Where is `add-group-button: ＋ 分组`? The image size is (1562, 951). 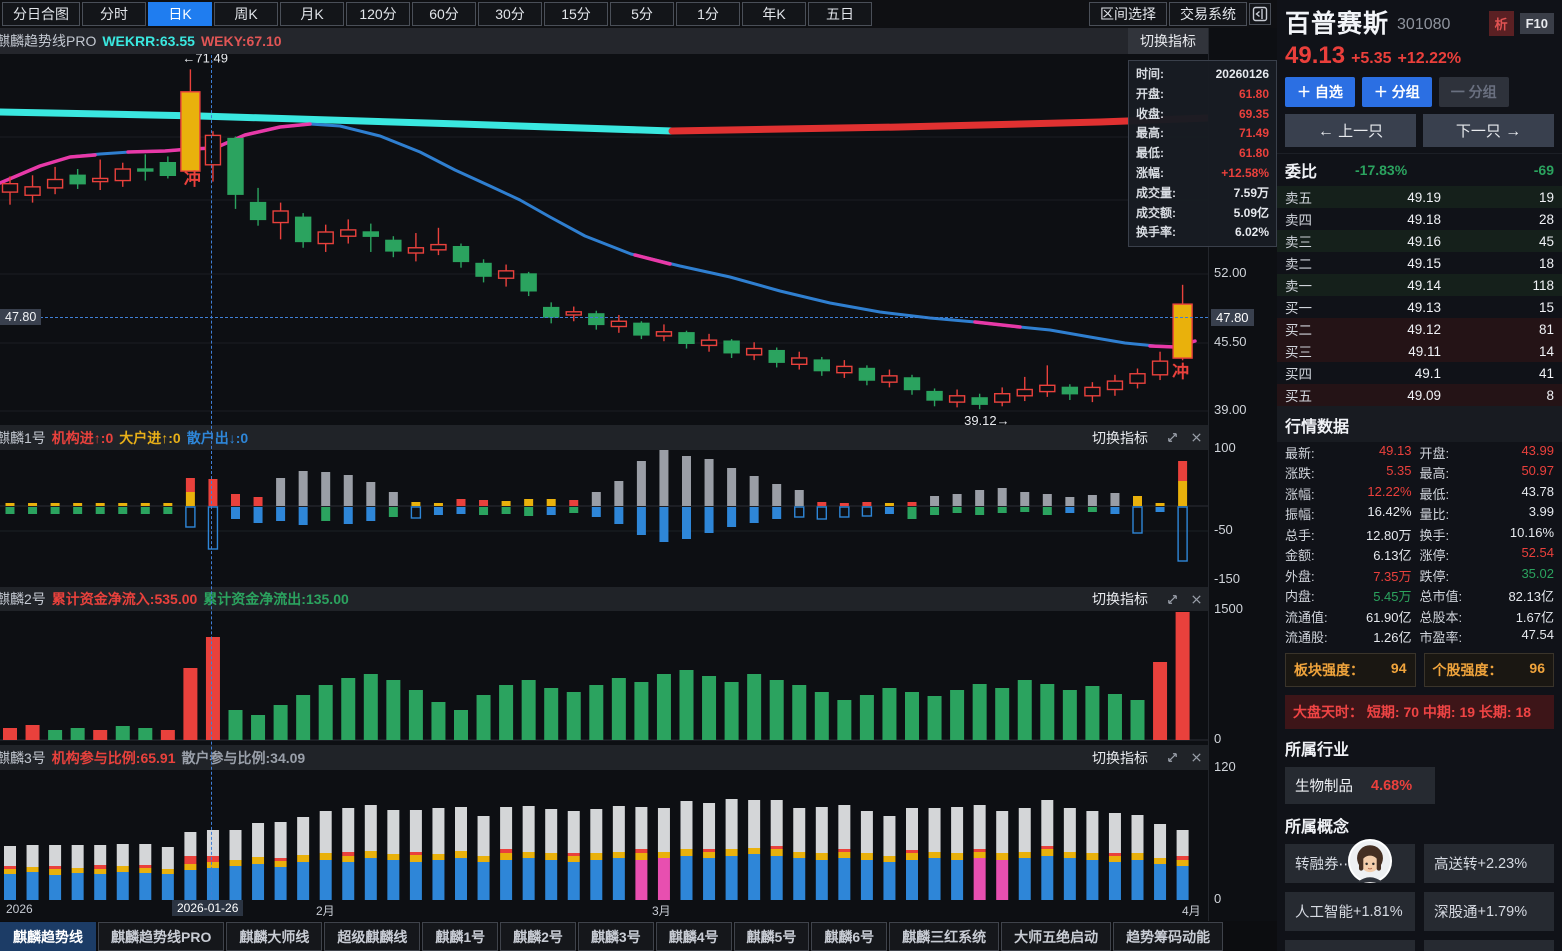 add-group-button: ＋ 分组 is located at coordinates (1396, 92).